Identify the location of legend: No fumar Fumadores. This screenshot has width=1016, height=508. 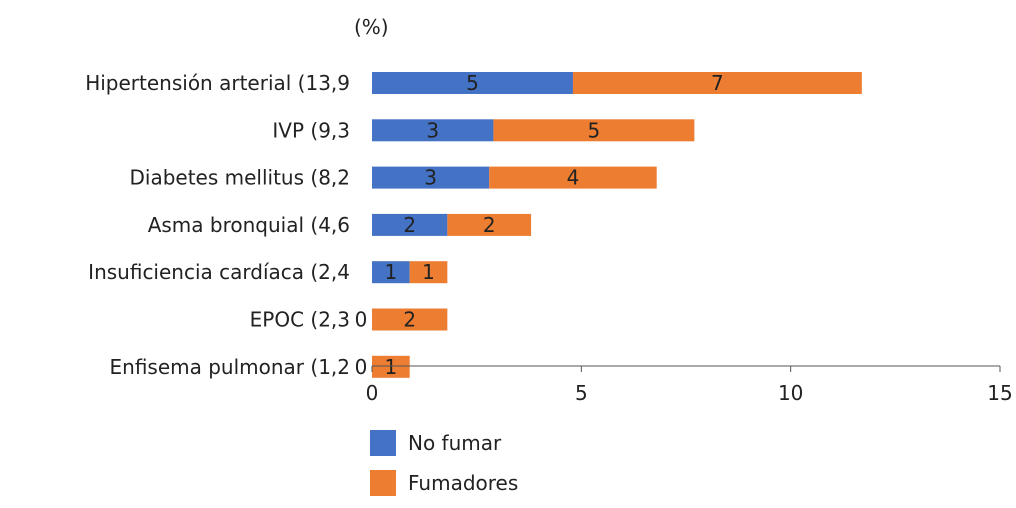
(444, 468).